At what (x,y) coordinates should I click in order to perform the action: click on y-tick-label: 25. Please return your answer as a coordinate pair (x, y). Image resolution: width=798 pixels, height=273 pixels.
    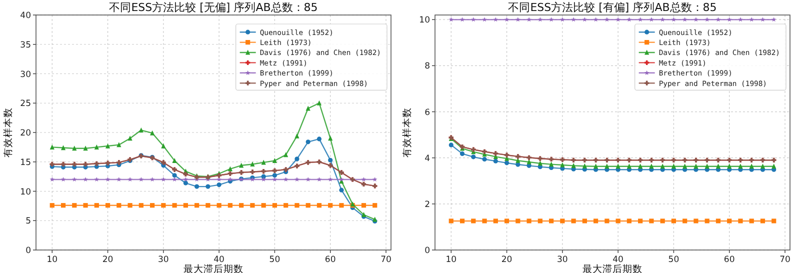
    Looking at the image, I should click on (25, 104).